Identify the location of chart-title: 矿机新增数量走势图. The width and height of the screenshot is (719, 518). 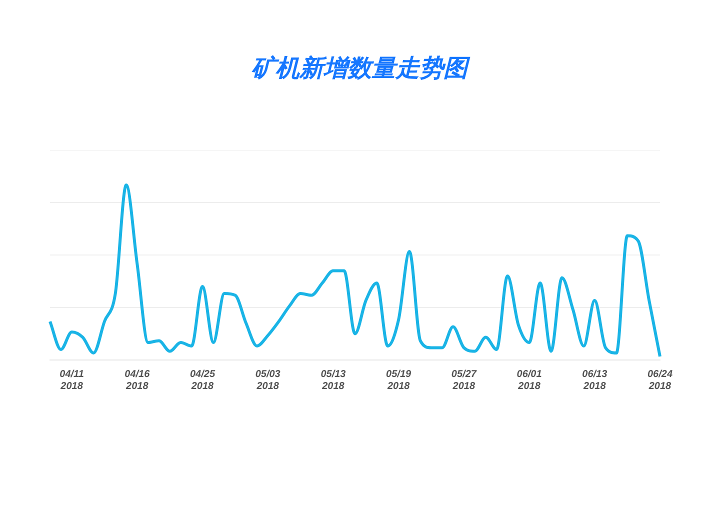
(361, 68).